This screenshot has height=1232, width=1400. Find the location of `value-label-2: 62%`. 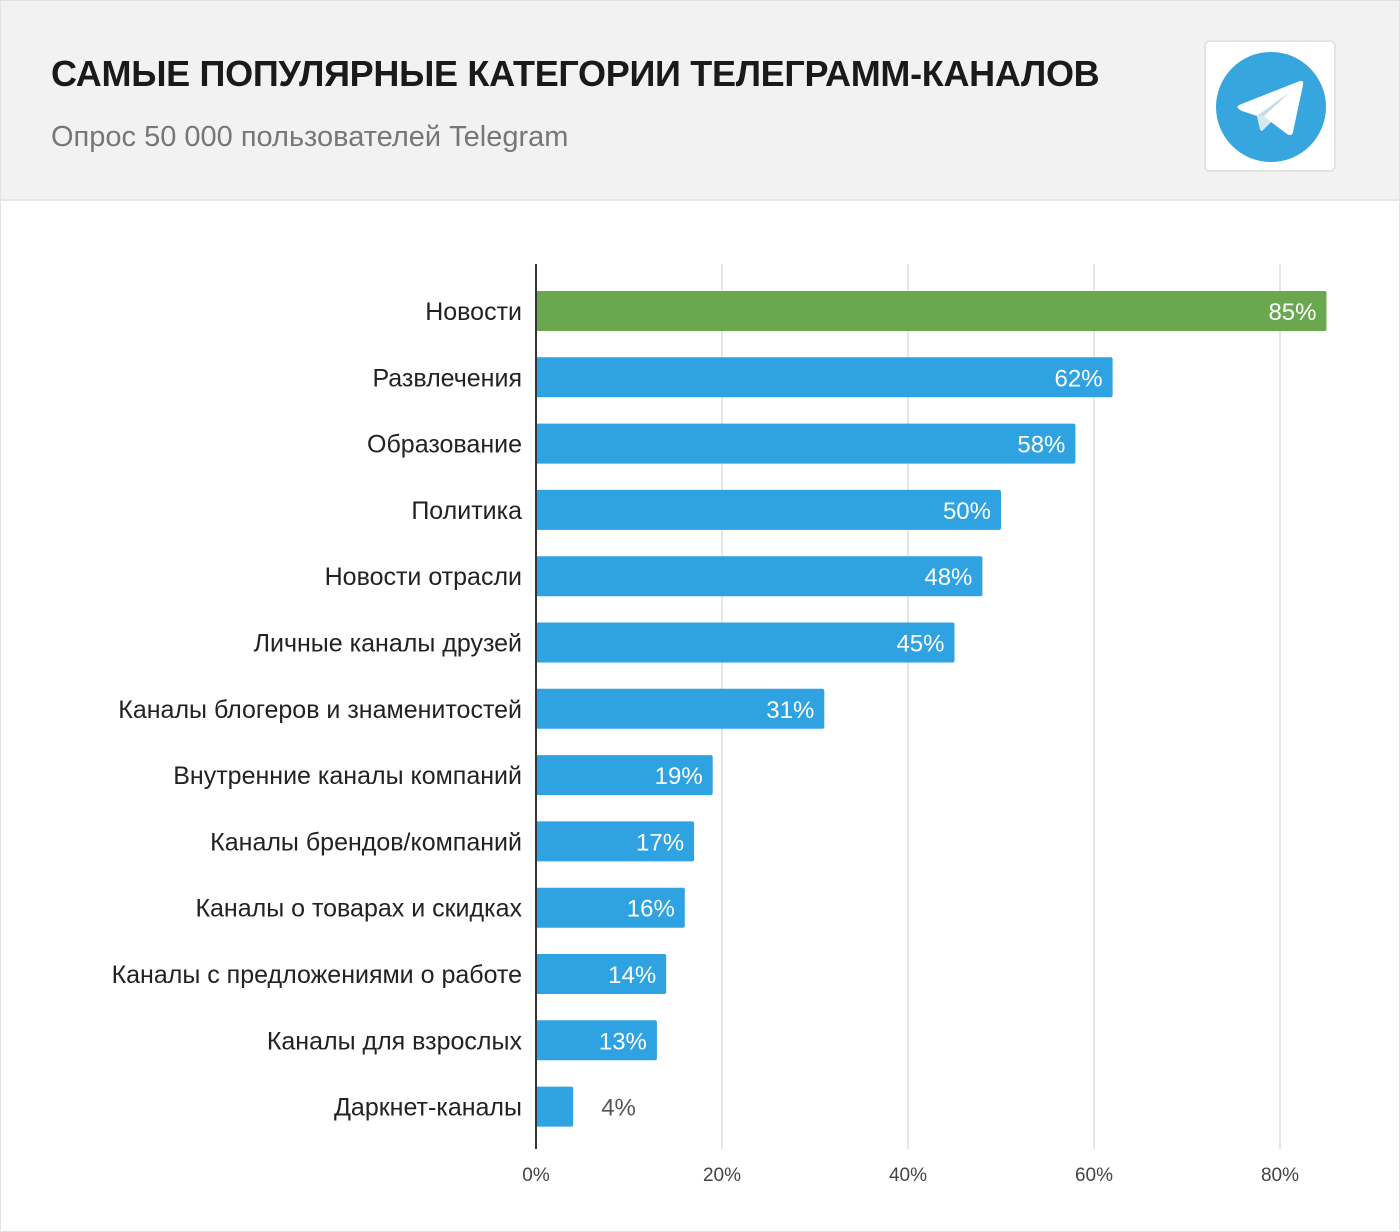

value-label-2: 62% is located at coordinates (1079, 378).